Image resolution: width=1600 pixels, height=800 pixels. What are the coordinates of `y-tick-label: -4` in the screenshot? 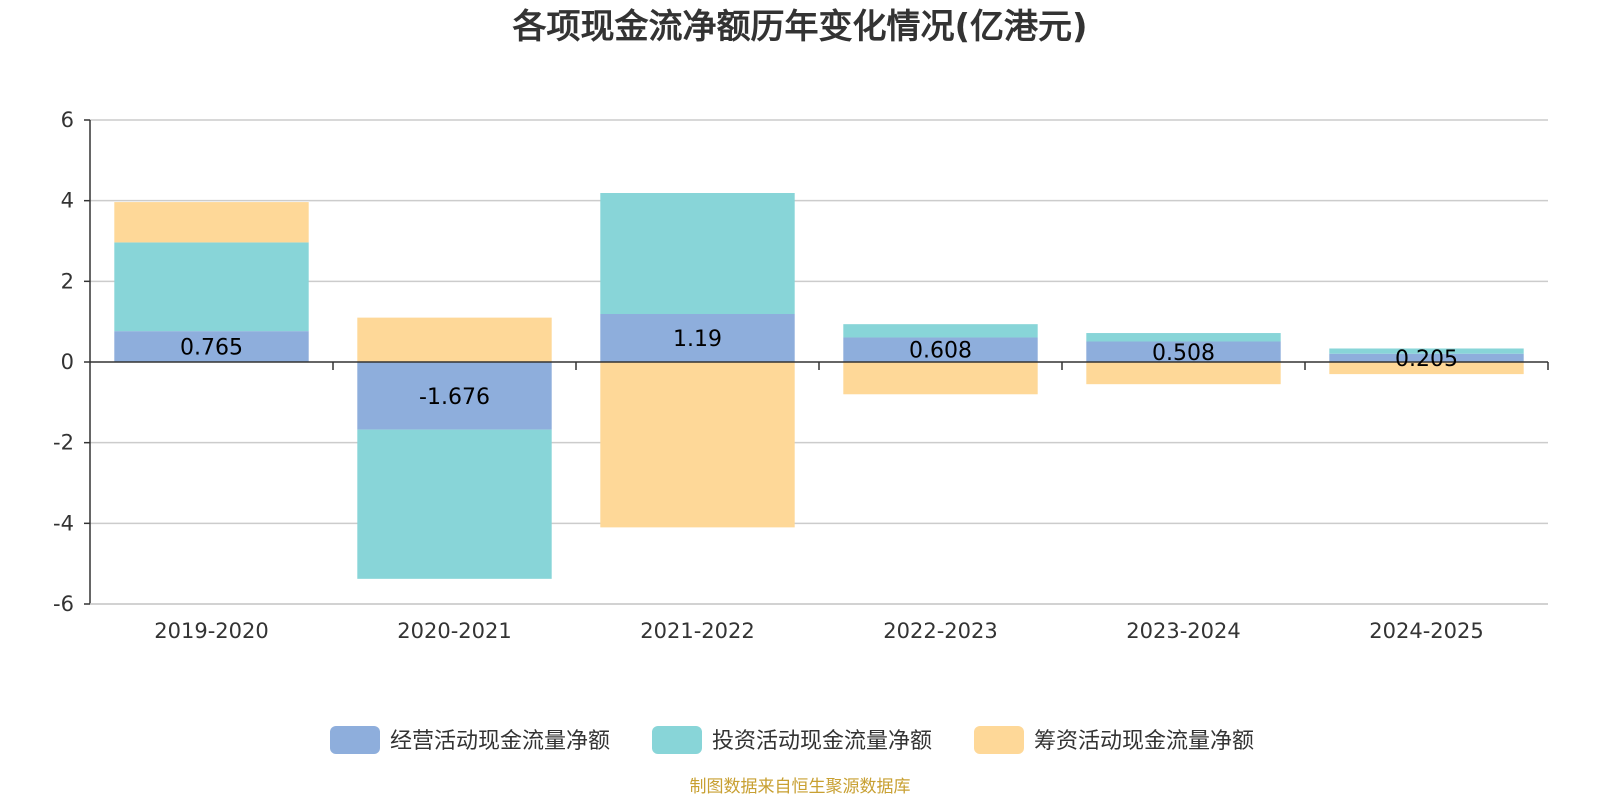 It's located at (63, 523).